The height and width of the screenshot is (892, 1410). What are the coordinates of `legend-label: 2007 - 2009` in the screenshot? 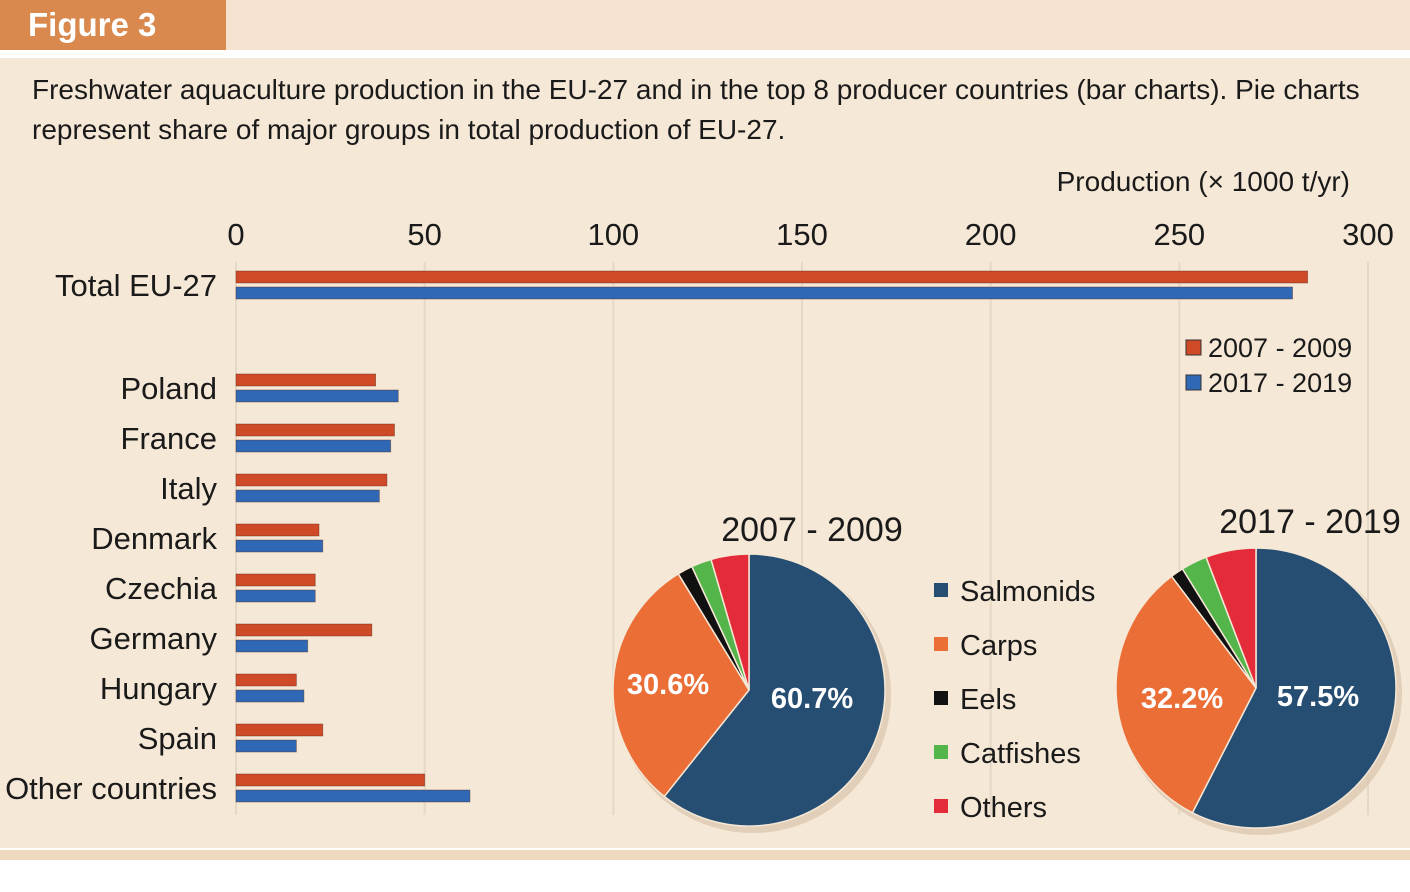 It's located at (1280, 348).